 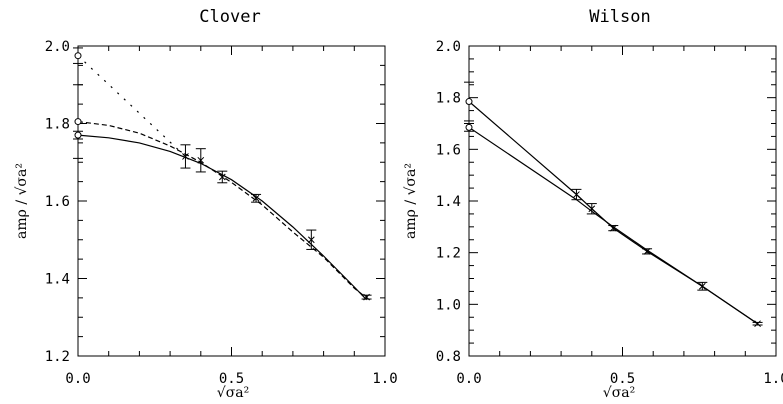 What do you see at coordinates (448, 305) in the screenshot?
I see `wilson-y-tick-label: 1.0` at bounding box center [448, 305].